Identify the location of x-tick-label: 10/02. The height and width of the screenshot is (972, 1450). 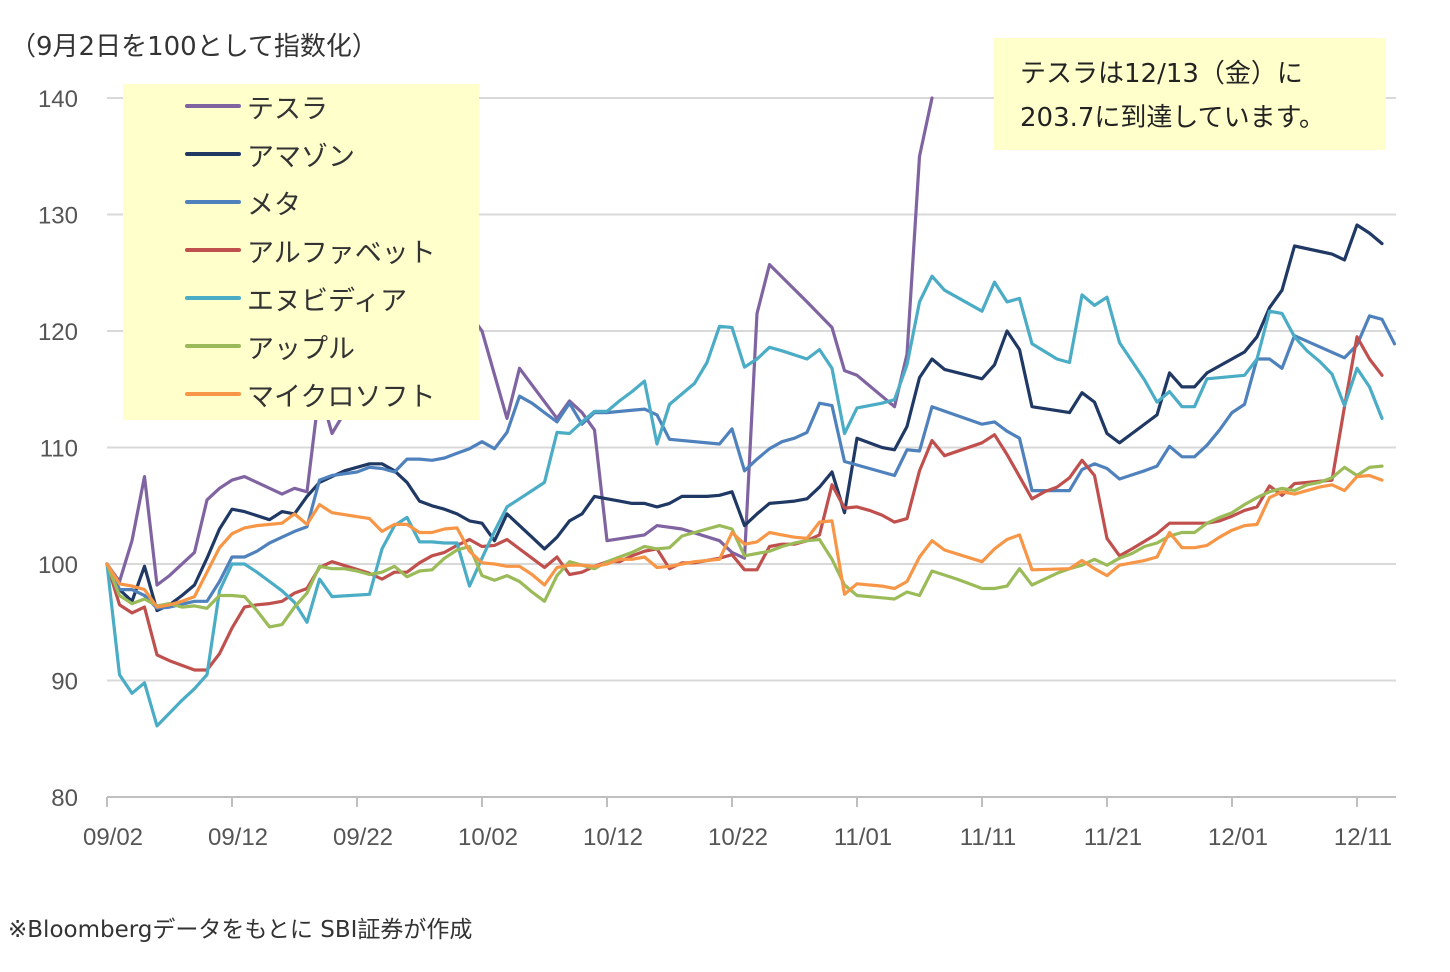
(488, 837).